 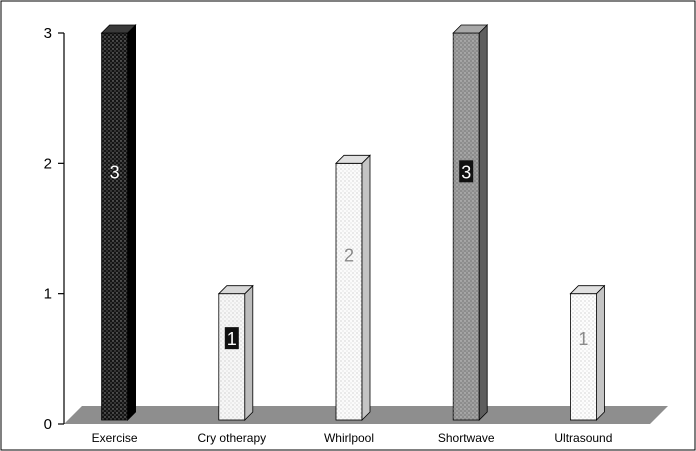 I want to click on y-tick-label: 1, so click(x=48, y=294).